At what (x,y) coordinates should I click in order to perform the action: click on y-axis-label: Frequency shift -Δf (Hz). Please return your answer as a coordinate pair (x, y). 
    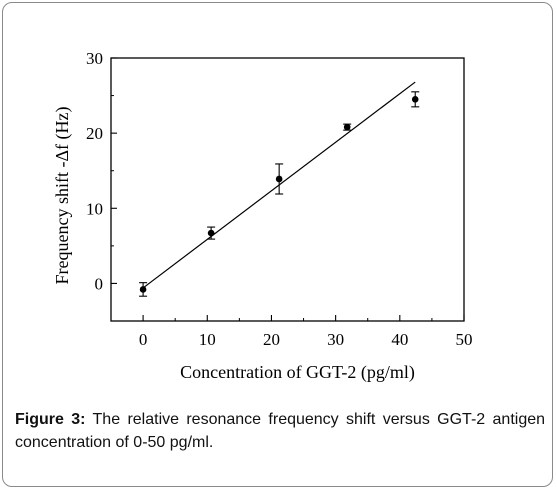
    Looking at the image, I should click on (62, 195).